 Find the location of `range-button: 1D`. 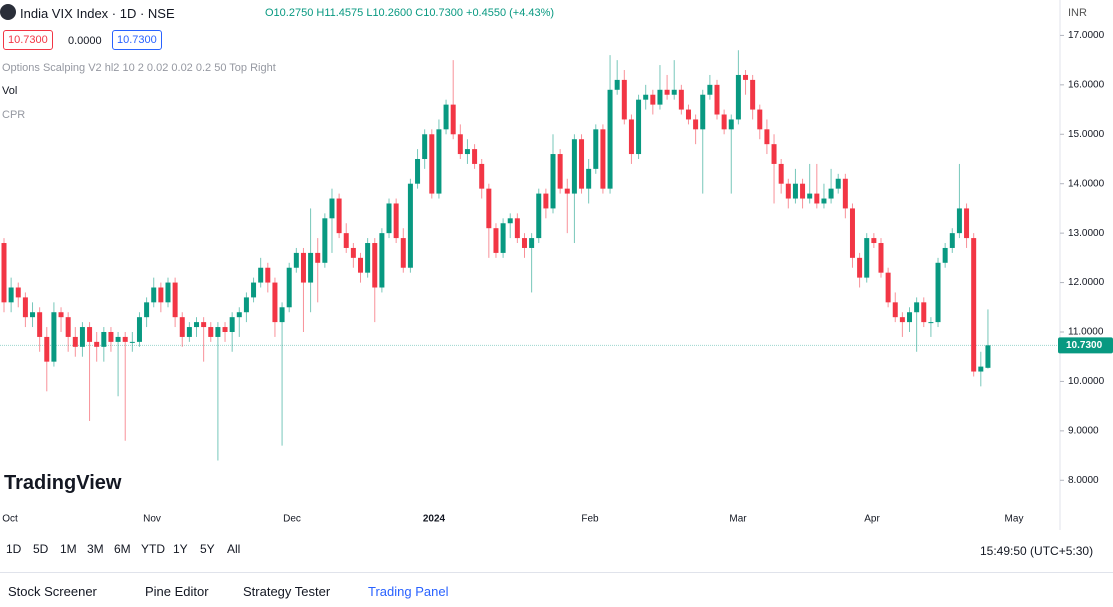

range-button: 1D is located at coordinates (14, 549).